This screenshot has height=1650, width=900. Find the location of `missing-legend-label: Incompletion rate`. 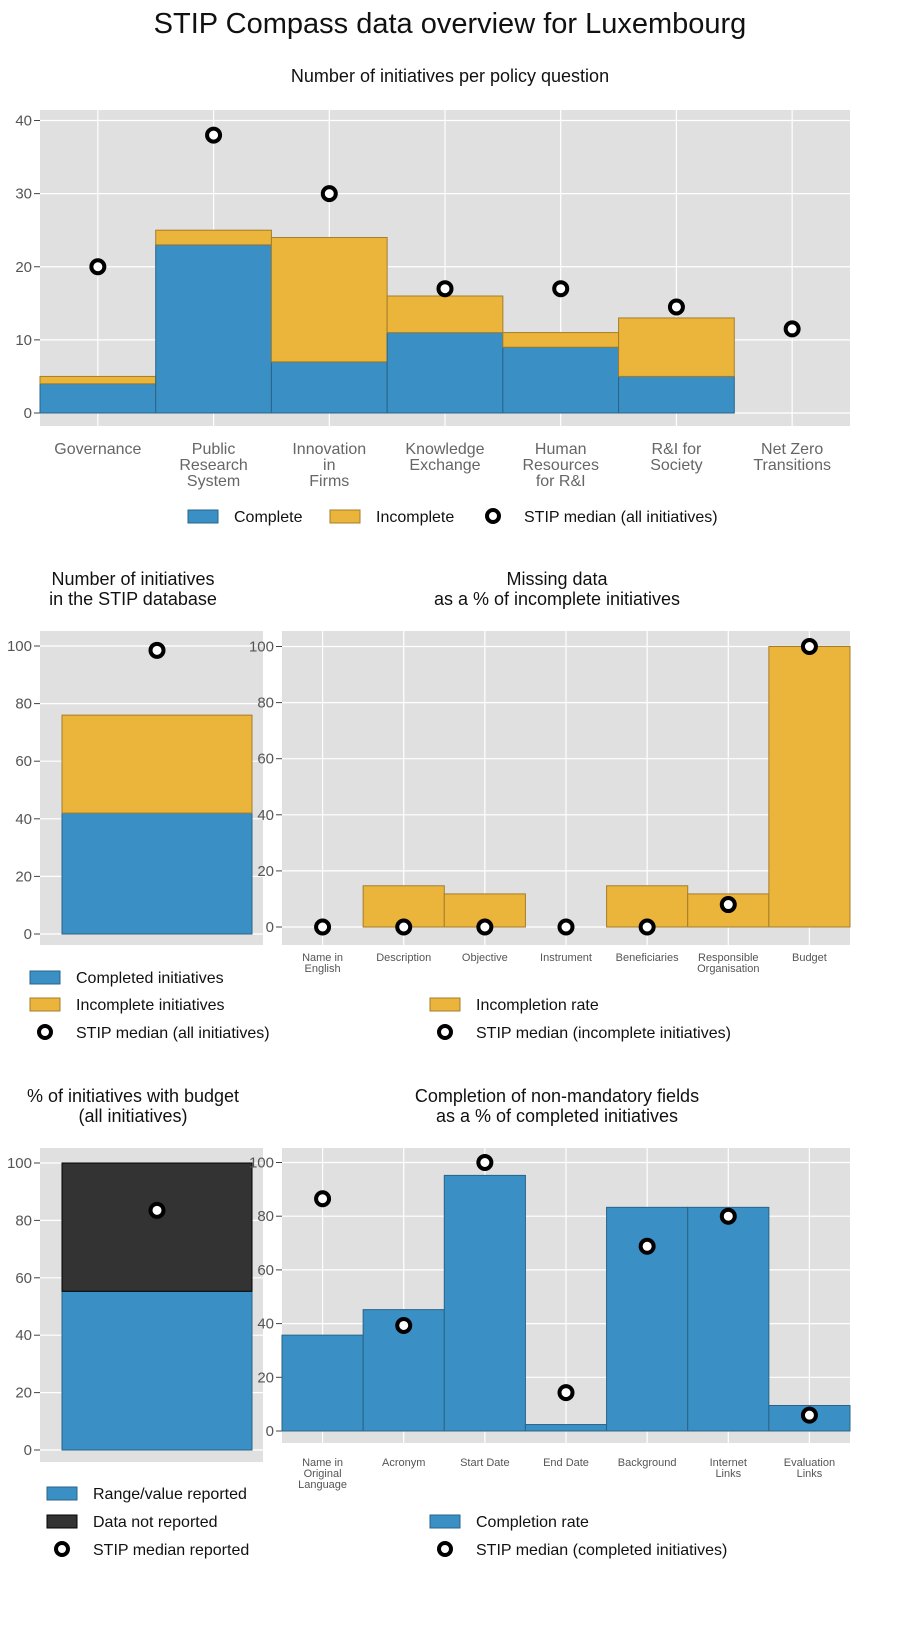

missing-legend-label: Incompletion rate is located at coordinates (537, 1005).